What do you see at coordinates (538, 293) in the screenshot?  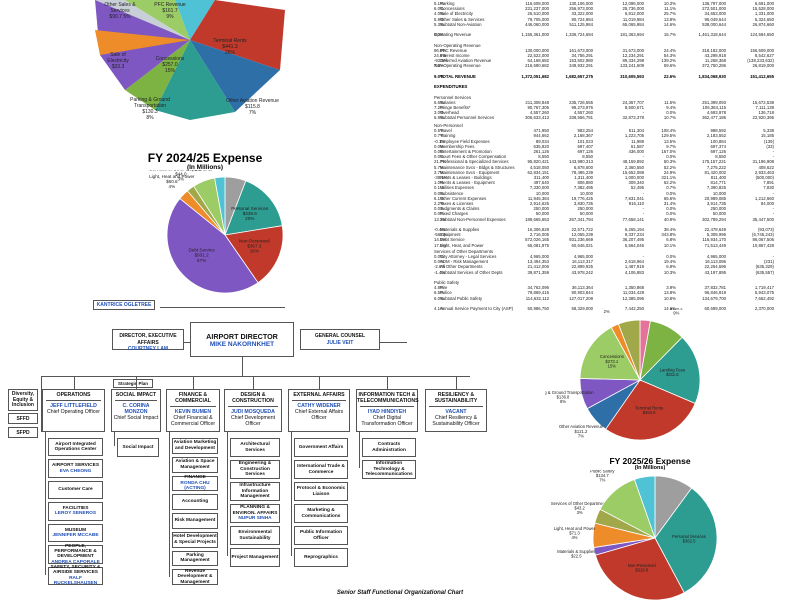 I see `table-cell: 79,869,416` at bounding box center [538, 293].